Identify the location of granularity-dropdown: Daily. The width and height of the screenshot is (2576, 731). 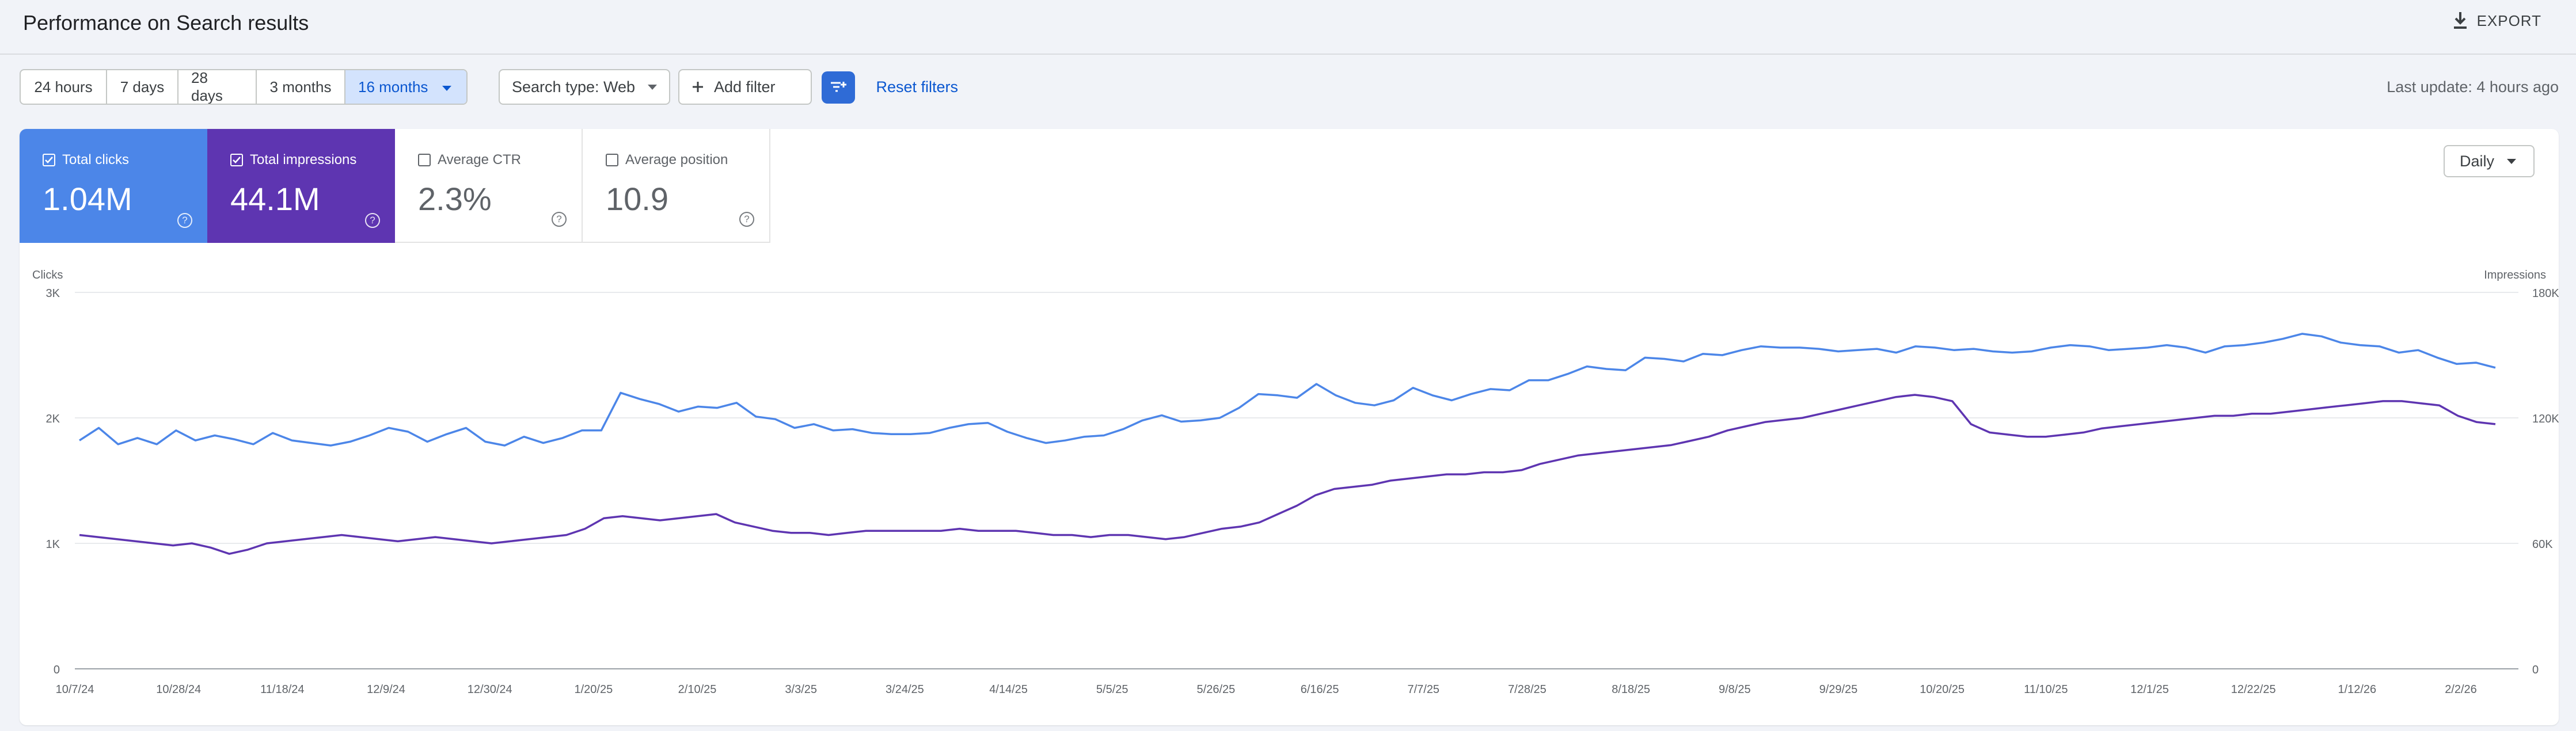
(2489, 161).